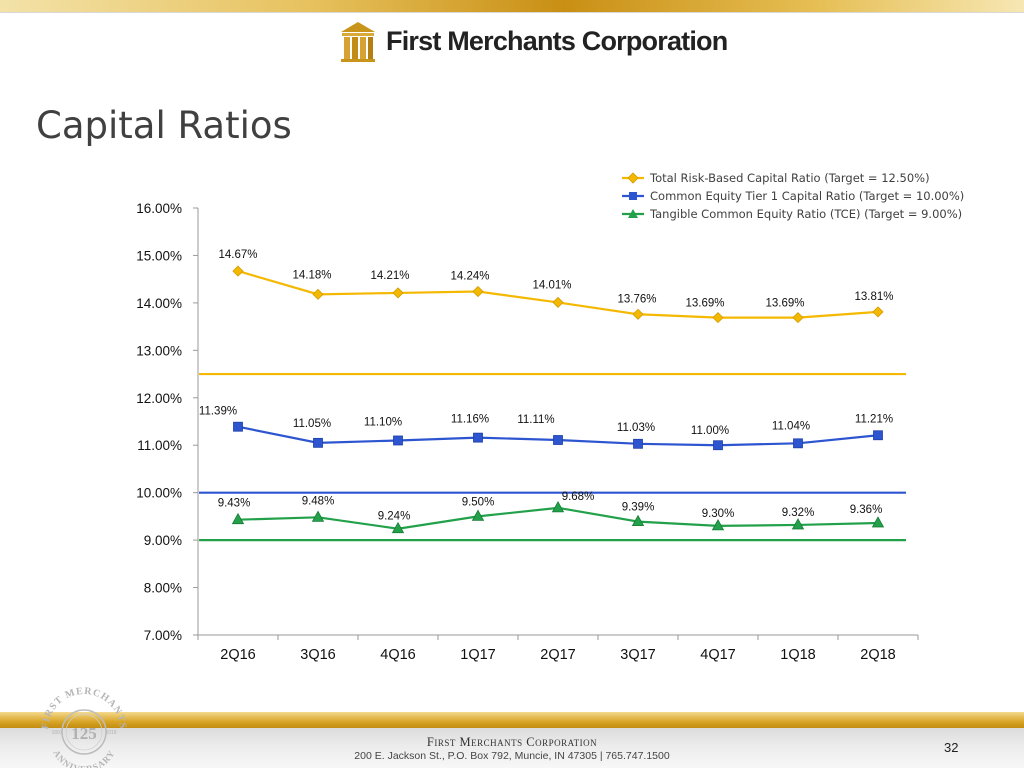 This screenshot has height=768, width=1024. I want to click on data-label: 13.81%, so click(873, 297).